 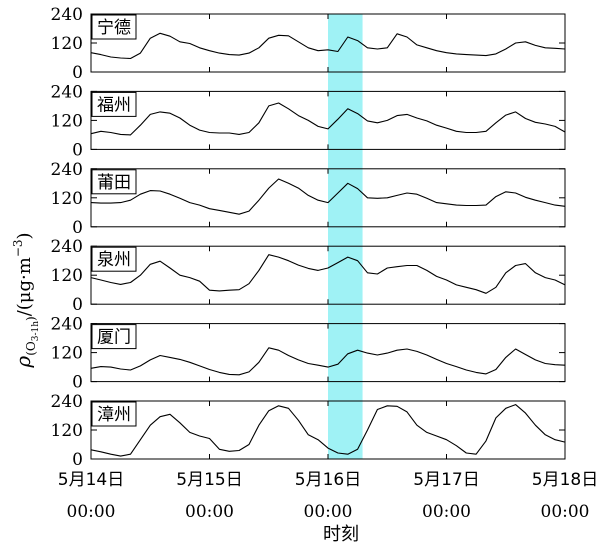 I want to click on highlight-layer, so click(x=345, y=236).